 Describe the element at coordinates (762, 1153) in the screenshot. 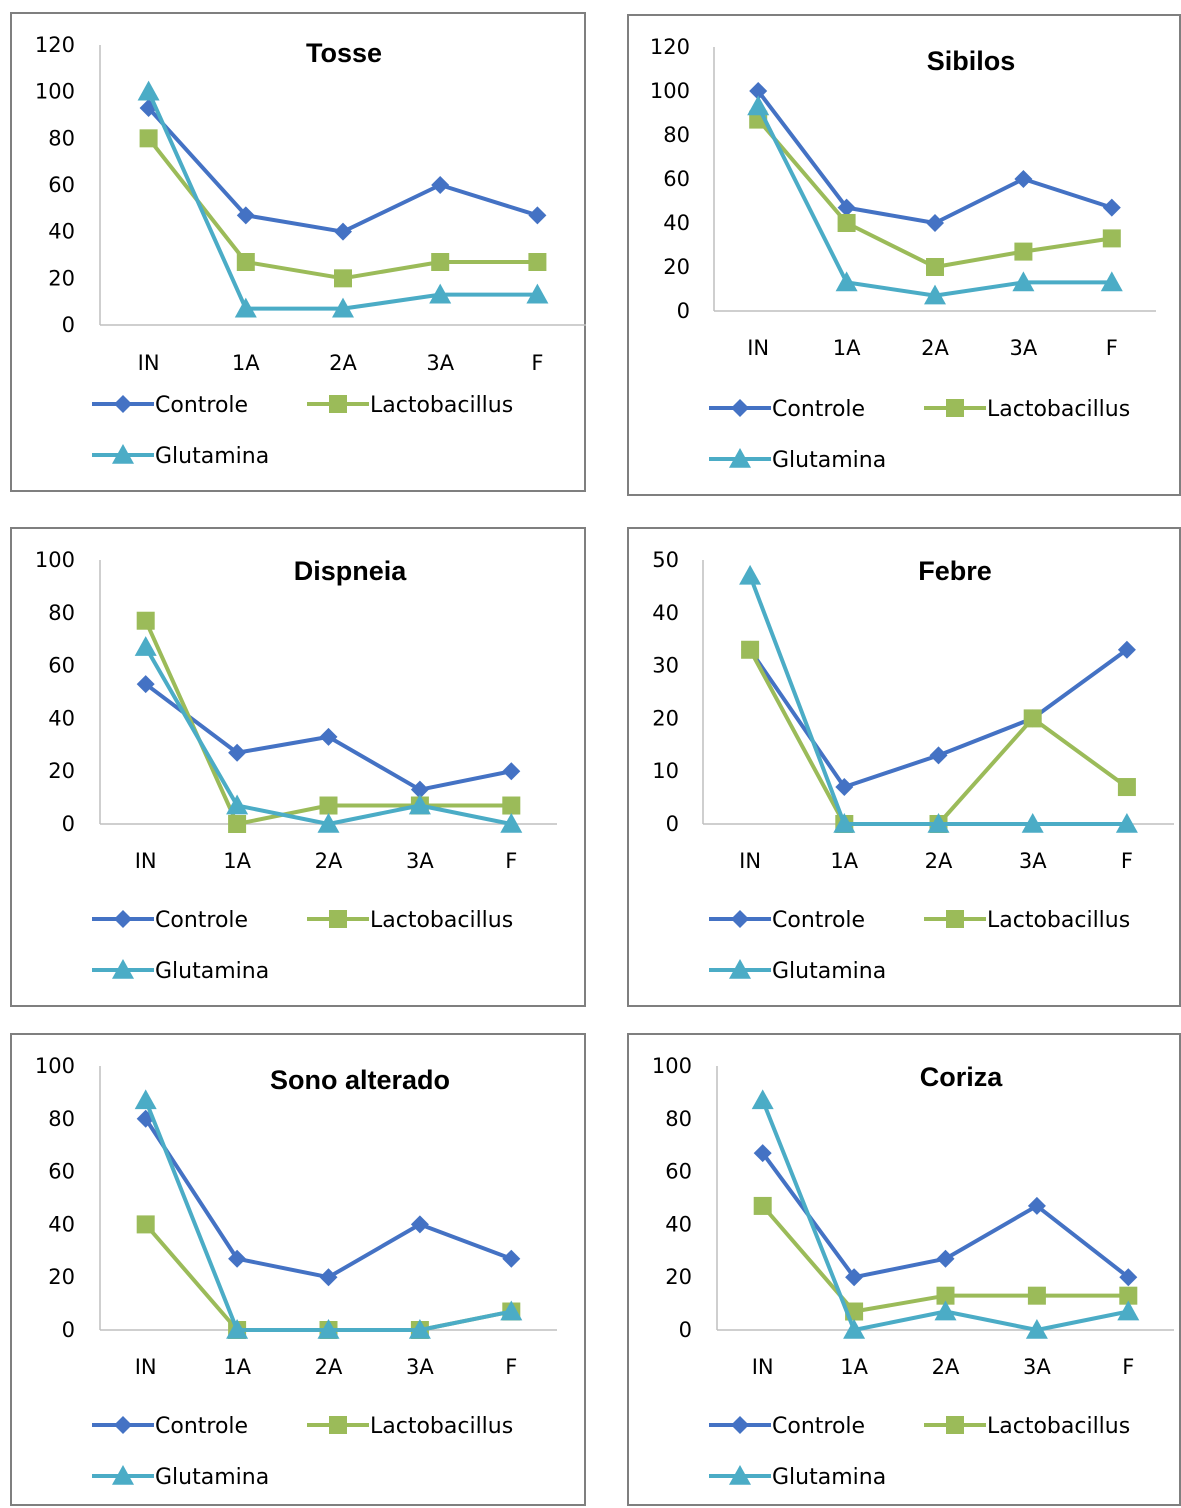

I see `data-point-controle-in` at that location.